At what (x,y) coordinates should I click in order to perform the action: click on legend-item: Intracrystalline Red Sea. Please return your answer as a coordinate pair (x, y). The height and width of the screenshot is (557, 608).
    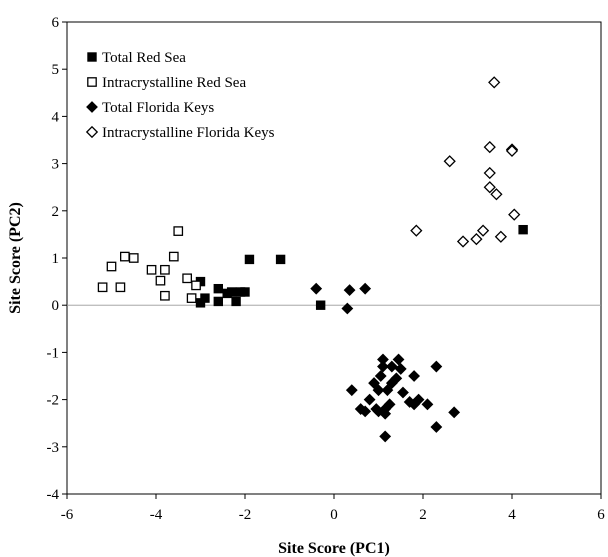
    Looking at the image, I should click on (166, 83).